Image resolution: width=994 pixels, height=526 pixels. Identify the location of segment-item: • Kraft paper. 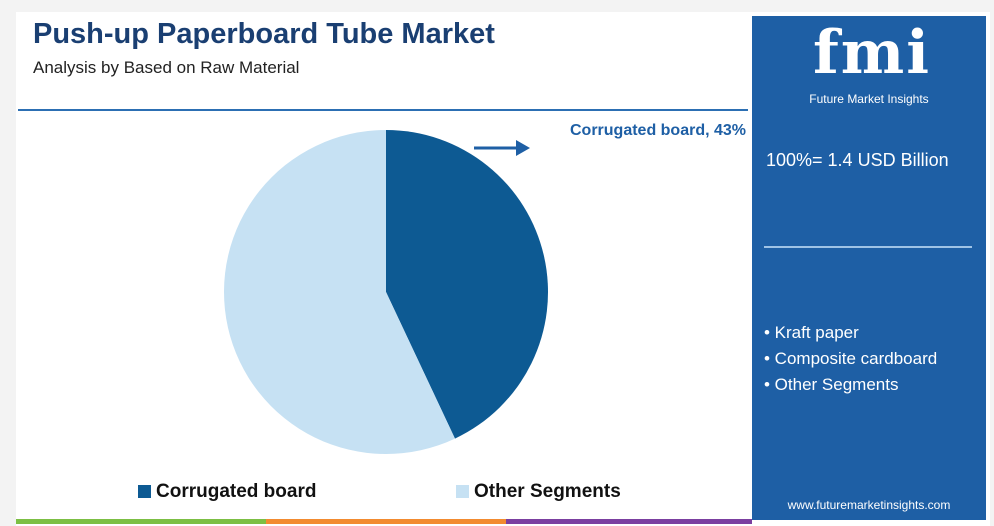
(811, 332).